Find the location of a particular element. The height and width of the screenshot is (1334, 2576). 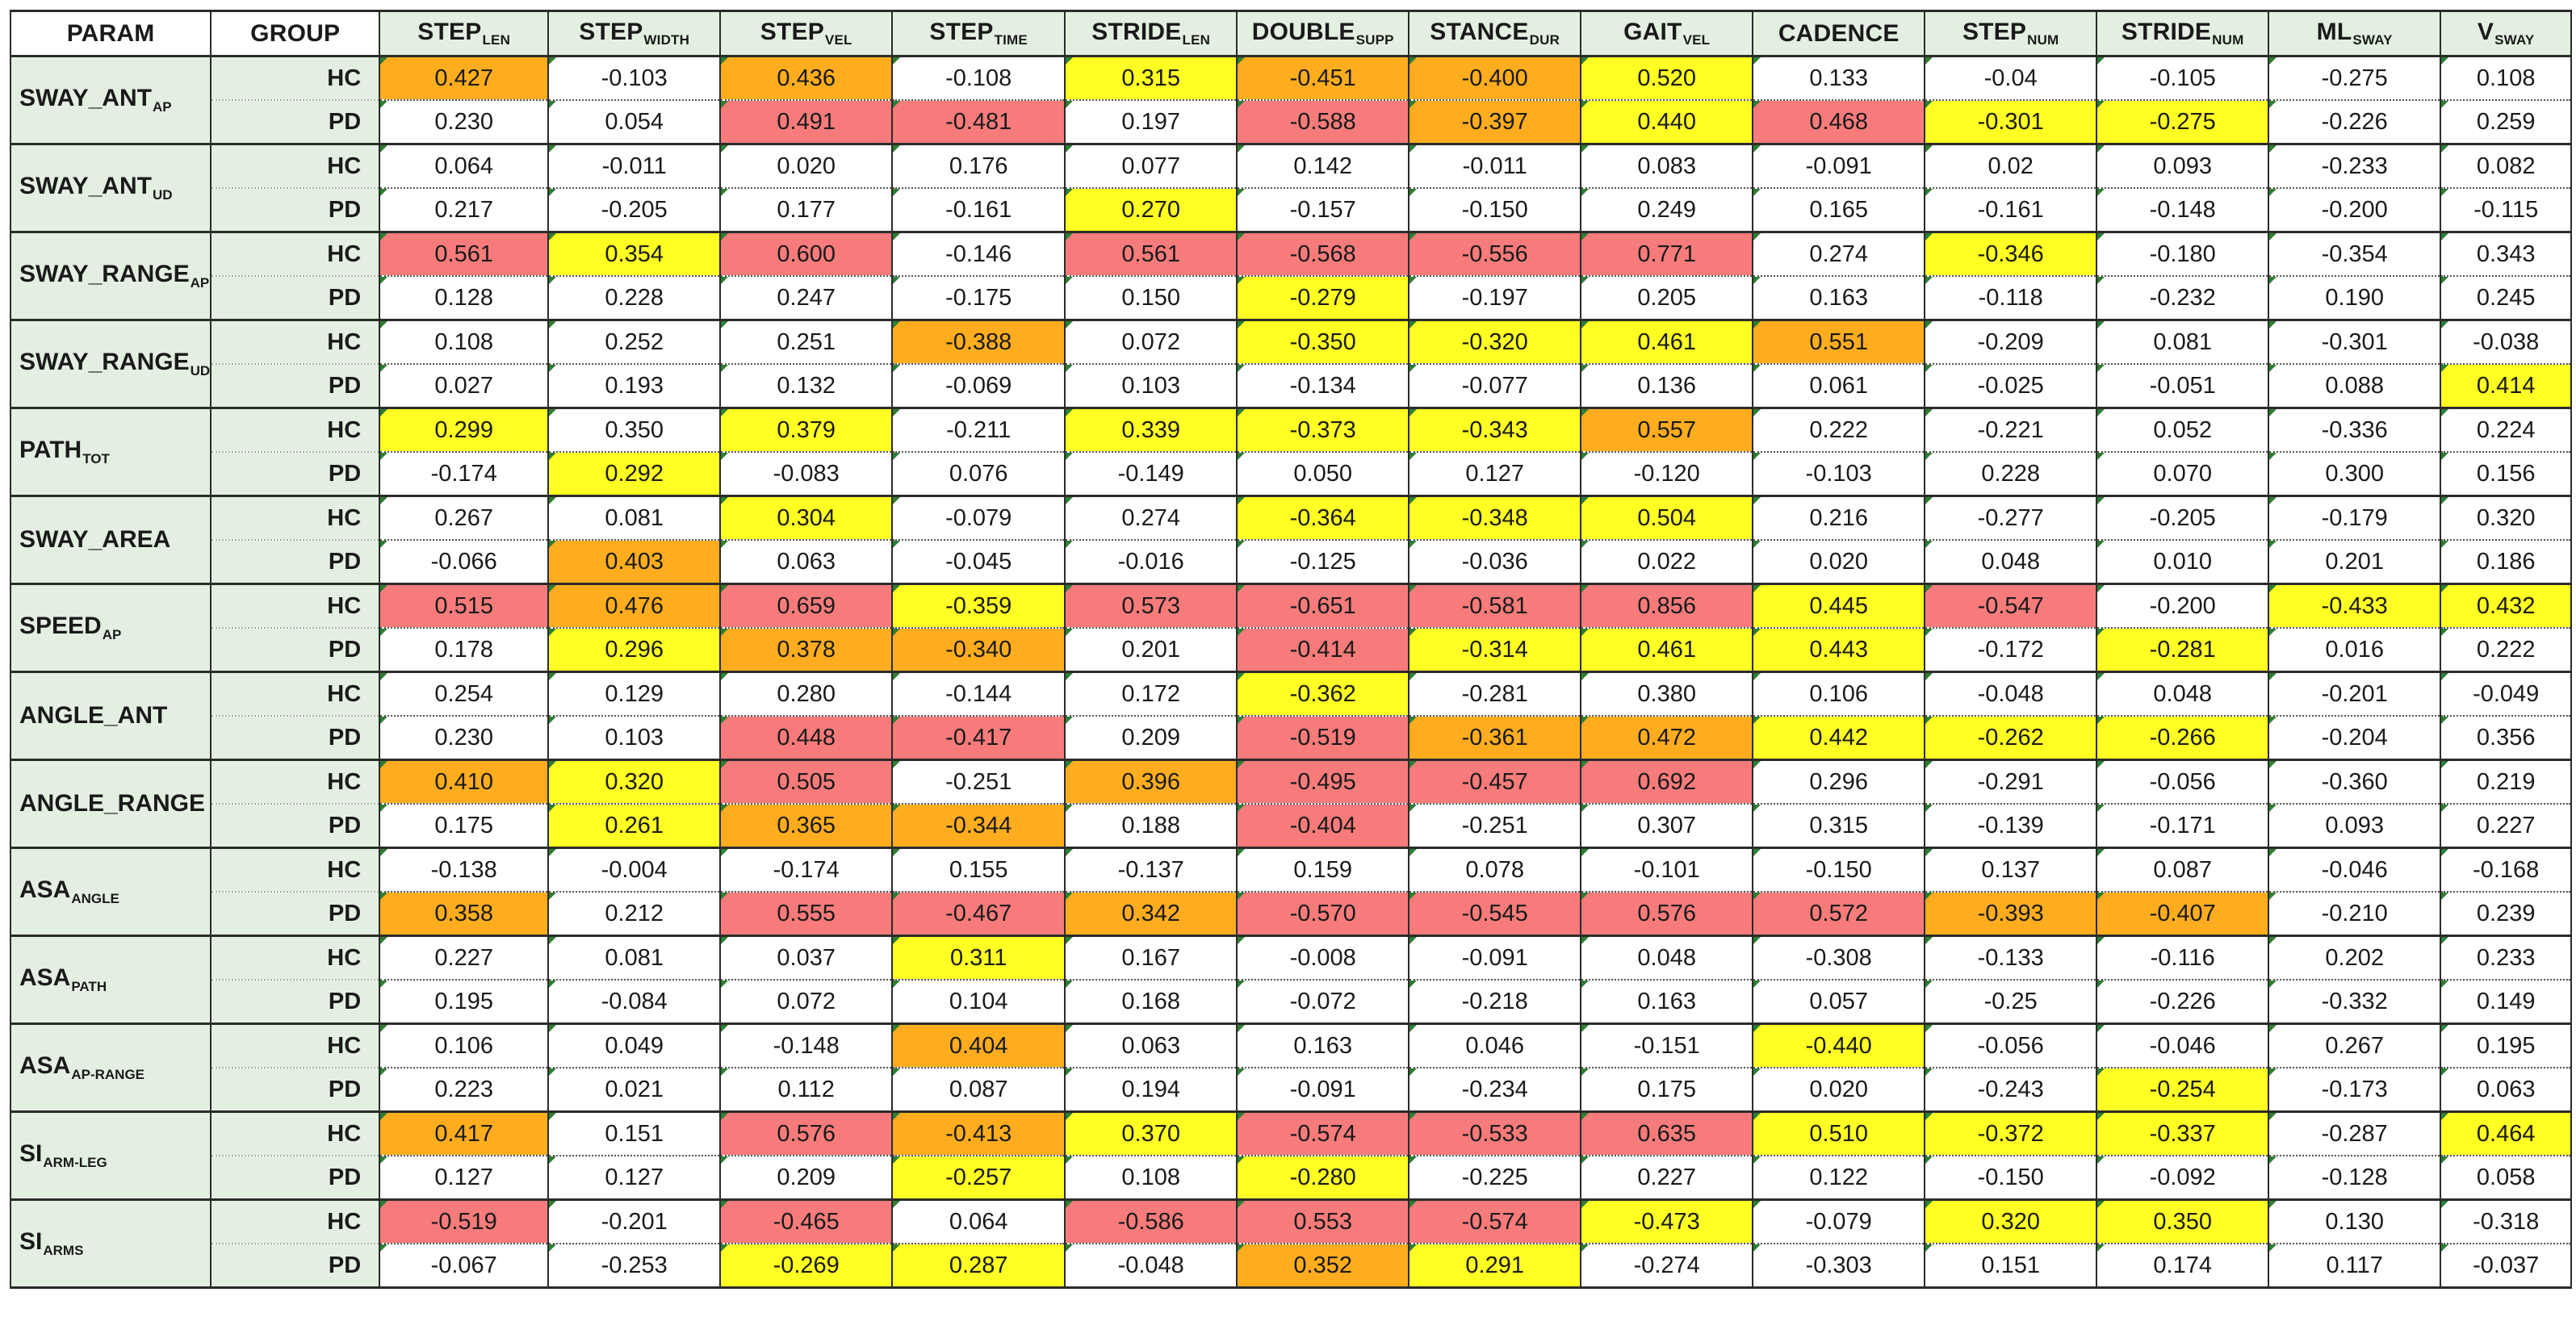

value-cell: 0.103 is located at coordinates (634, 738).